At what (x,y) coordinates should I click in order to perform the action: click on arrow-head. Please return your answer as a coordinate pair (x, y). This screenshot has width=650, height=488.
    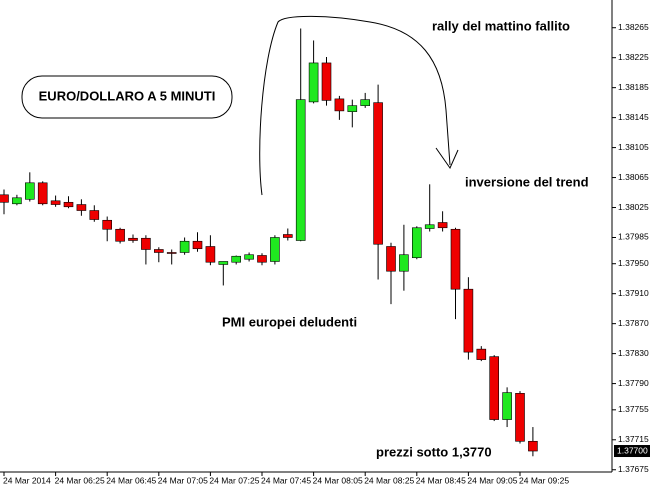
    Looking at the image, I should click on (447, 158).